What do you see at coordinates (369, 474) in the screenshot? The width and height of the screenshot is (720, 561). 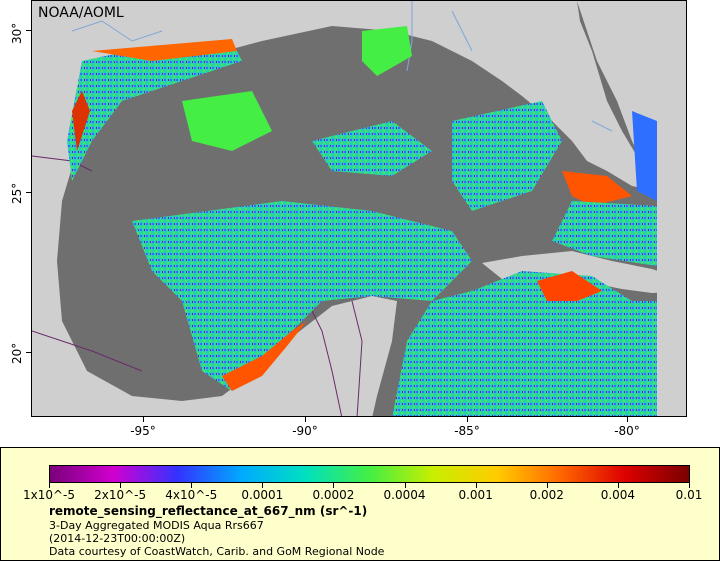 I see `colorbar` at bounding box center [369, 474].